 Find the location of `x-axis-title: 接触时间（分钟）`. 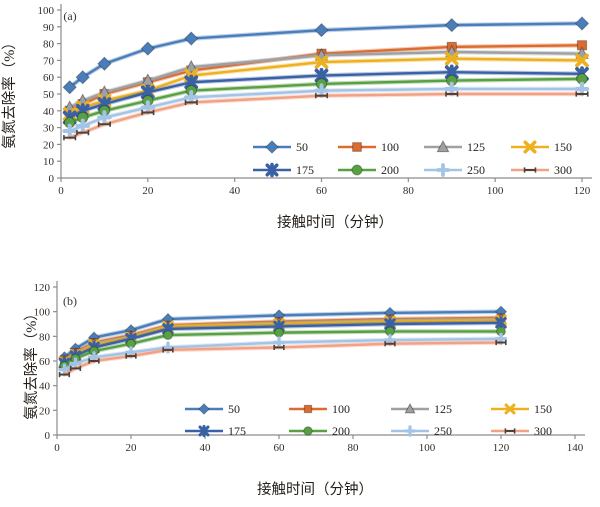

x-axis-title: 接触时间（分钟） is located at coordinates (315, 489).